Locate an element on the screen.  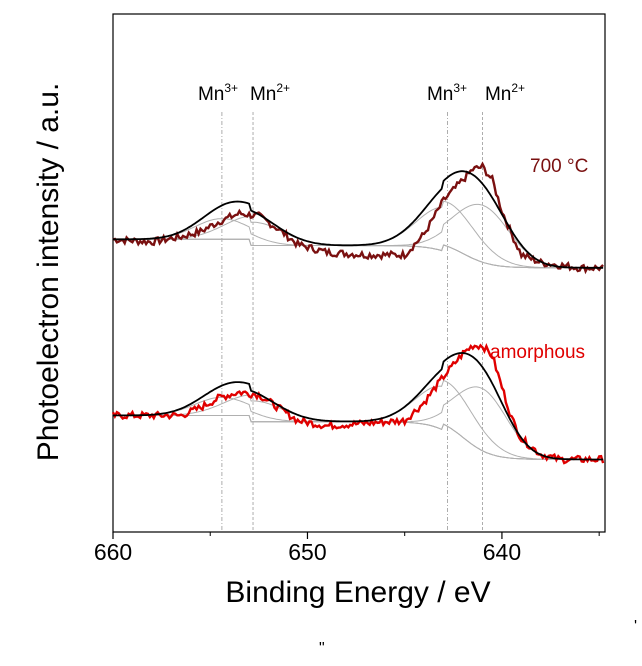
y-axis-title: Photoelectron intensity / a.u. is located at coordinates (48, 272).